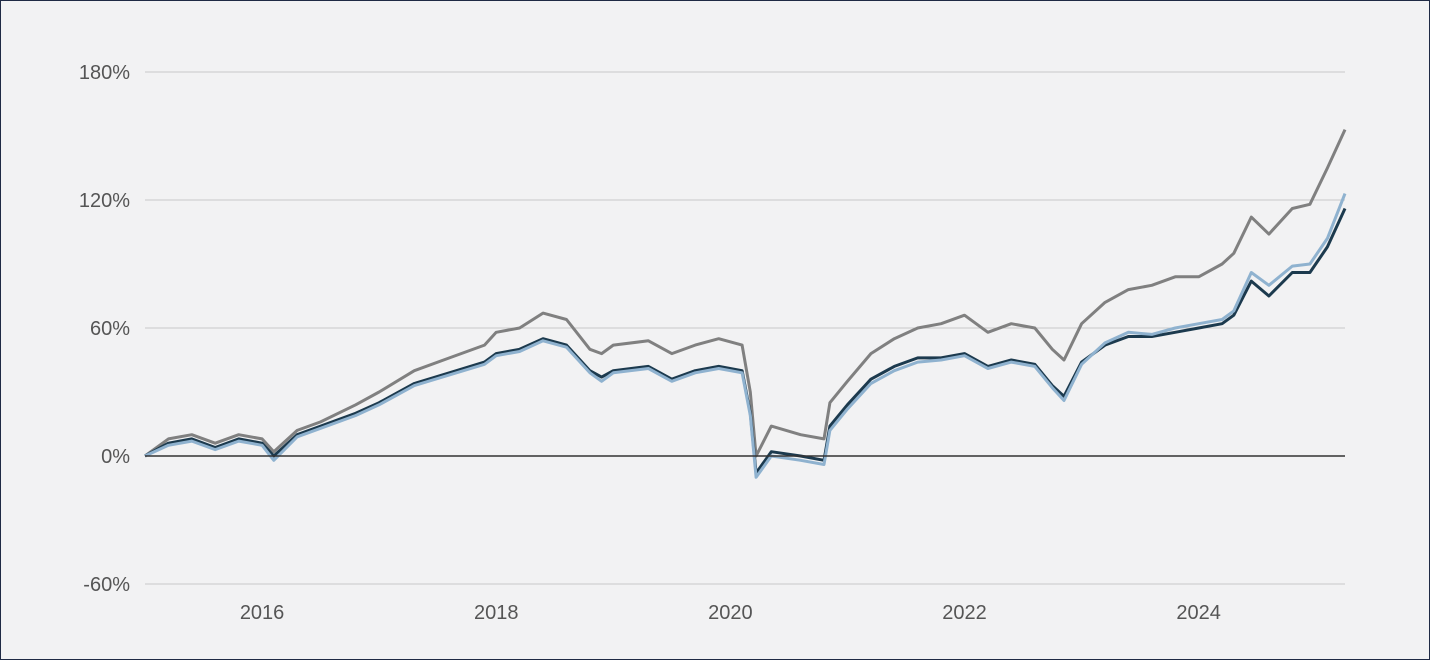 The width and height of the screenshot is (1430, 660). I want to click on x-tick-label: 2018, so click(496, 613).